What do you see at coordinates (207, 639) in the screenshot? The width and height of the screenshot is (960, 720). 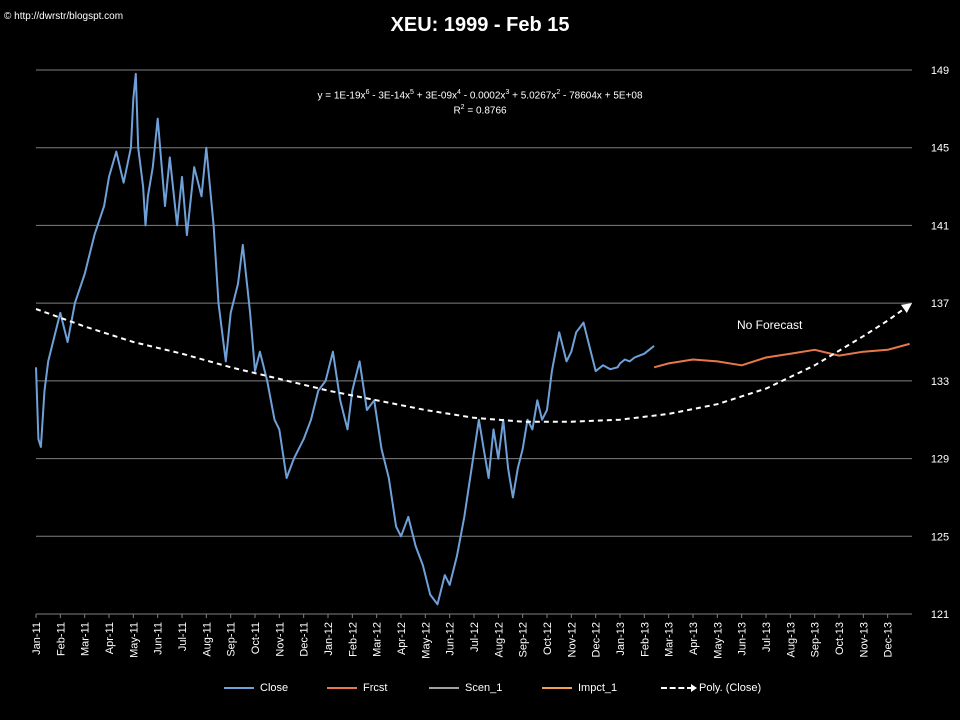 I see `x-tick-label: Aug-11` at bounding box center [207, 639].